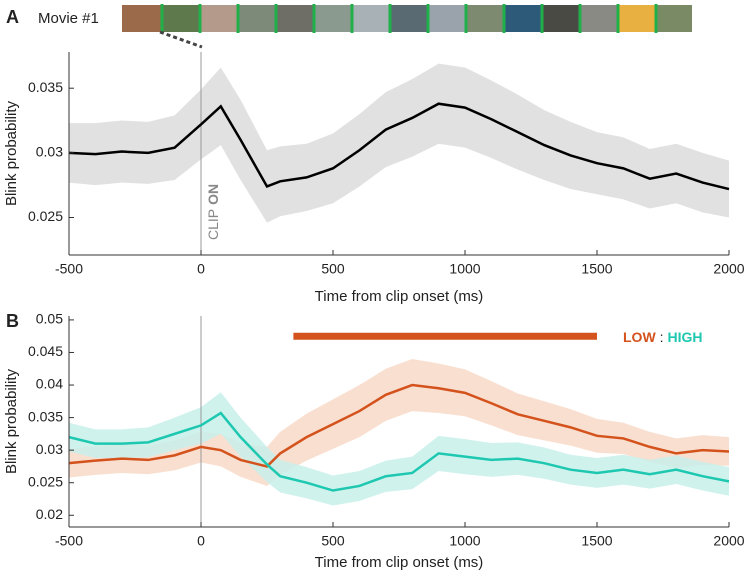 This screenshot has width=750, height=576. I want to click on clip-on: ON, so click(213, 194).